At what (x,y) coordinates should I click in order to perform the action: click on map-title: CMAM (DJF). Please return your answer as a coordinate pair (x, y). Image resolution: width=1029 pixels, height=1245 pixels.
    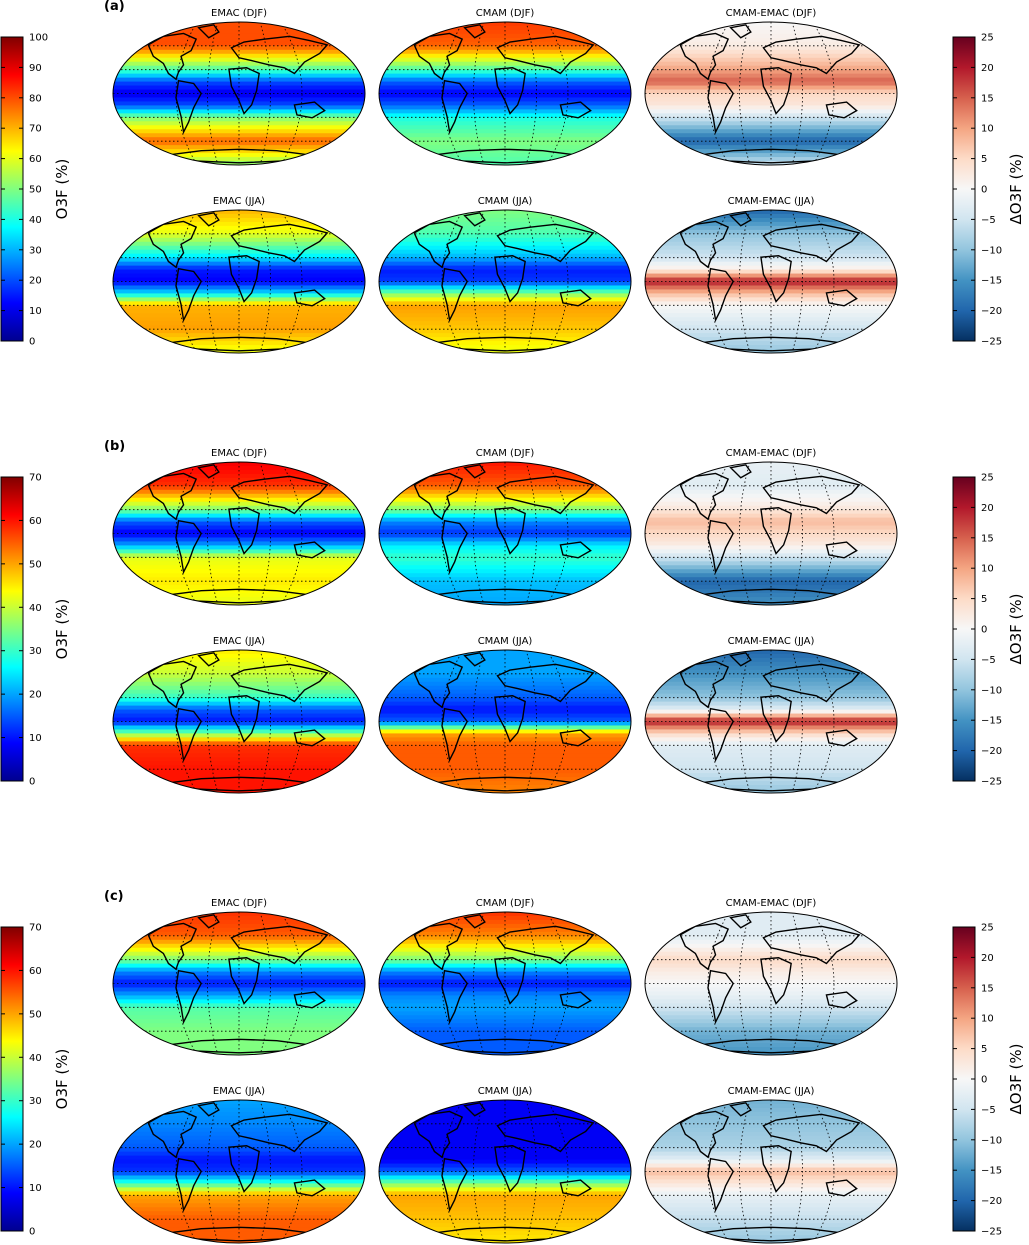
    Looking at the image, I should click on (505, 13).